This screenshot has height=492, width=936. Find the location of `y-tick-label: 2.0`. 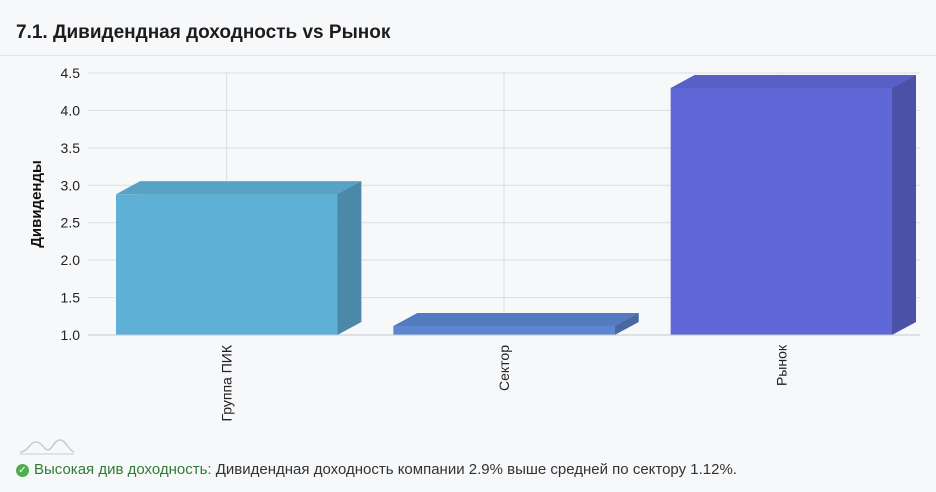

y-tick-label: 2.0 is located at coordinates (71, 260).